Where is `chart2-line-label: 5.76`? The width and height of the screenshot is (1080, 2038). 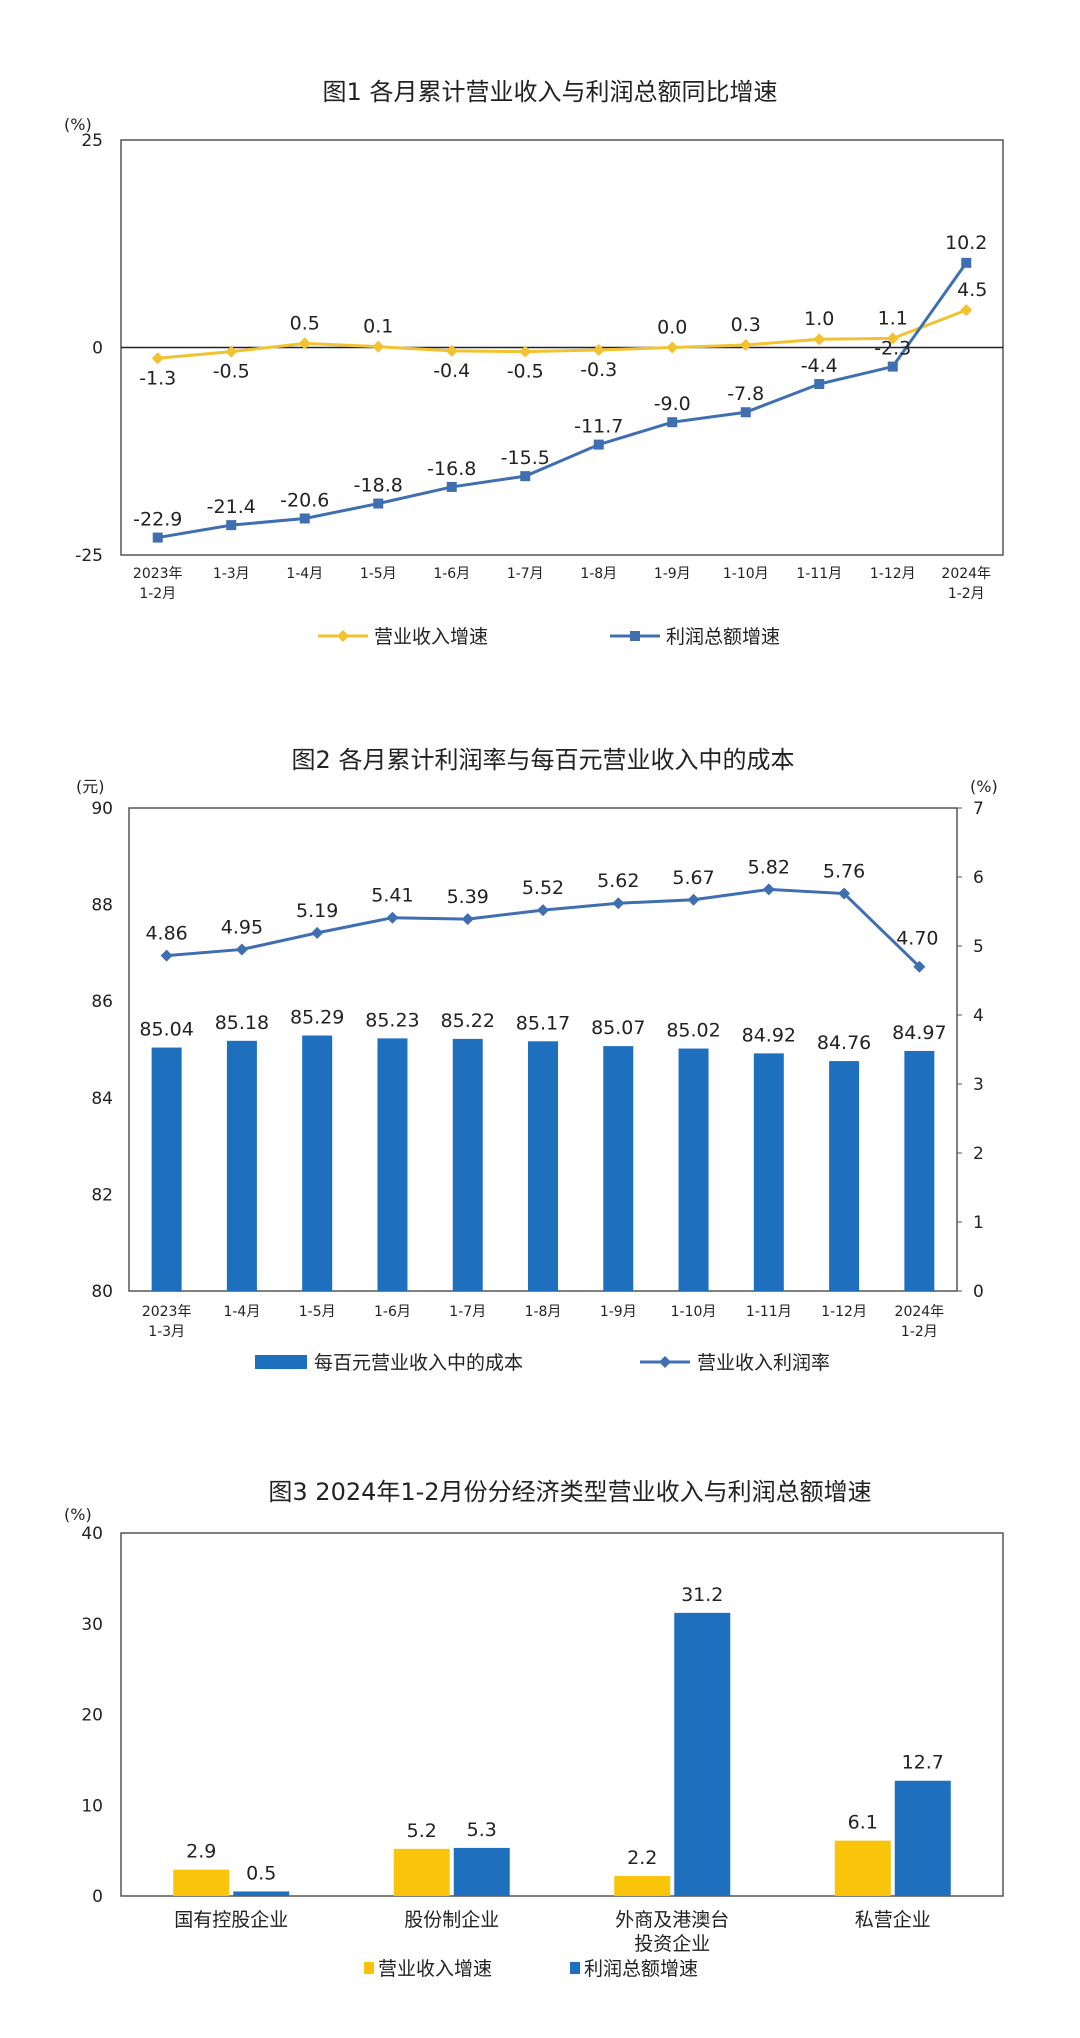
chart2-line-label: 5.76 is located at coordinates (844, 872).